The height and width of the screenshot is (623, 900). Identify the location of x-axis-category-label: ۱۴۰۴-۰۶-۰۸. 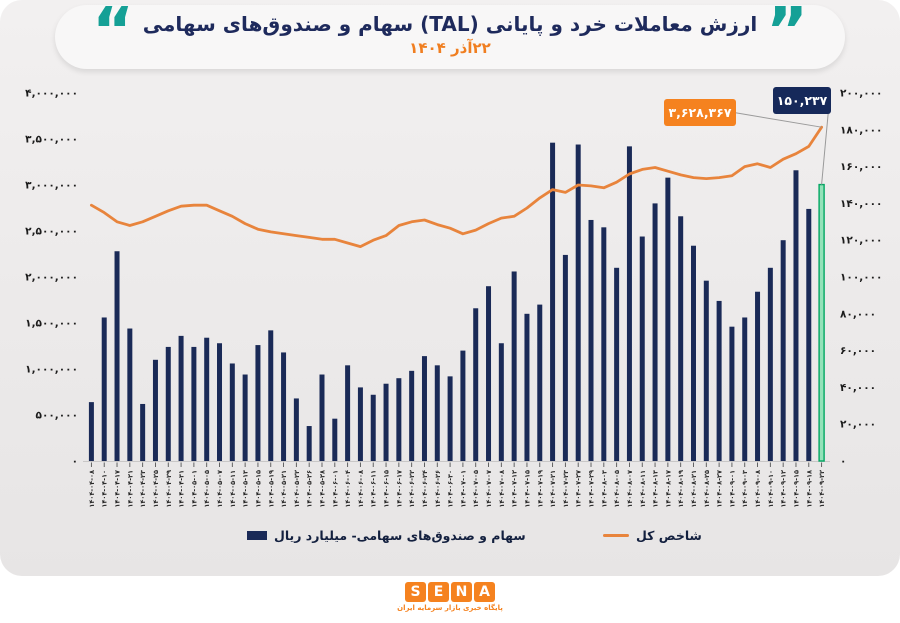
(361, 489).